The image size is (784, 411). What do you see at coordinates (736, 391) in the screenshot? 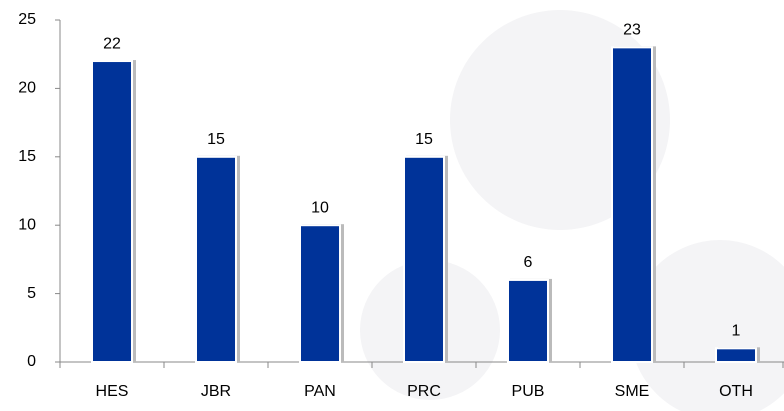
I see `x-tick-label: OTH` at bounding box center [736, 391].